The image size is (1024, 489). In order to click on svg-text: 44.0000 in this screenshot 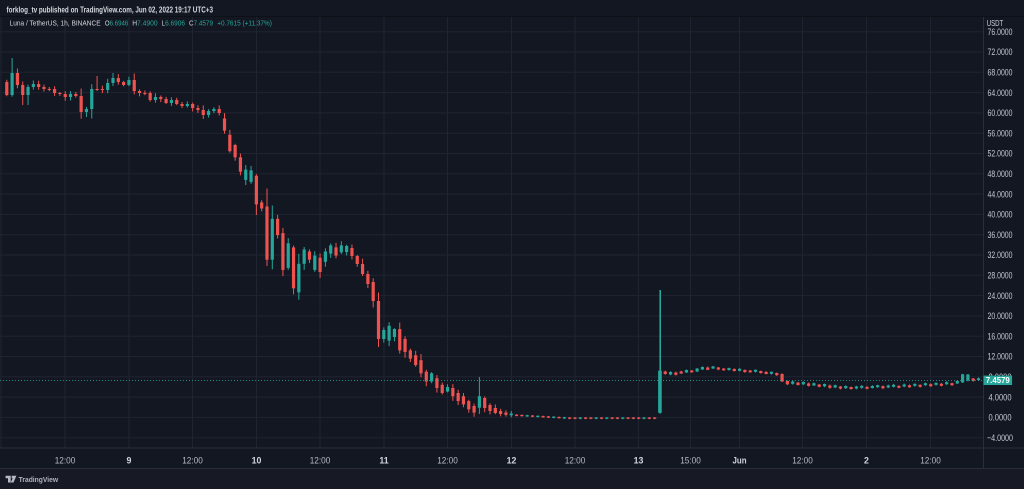, I will do `click(1000, 194)`.